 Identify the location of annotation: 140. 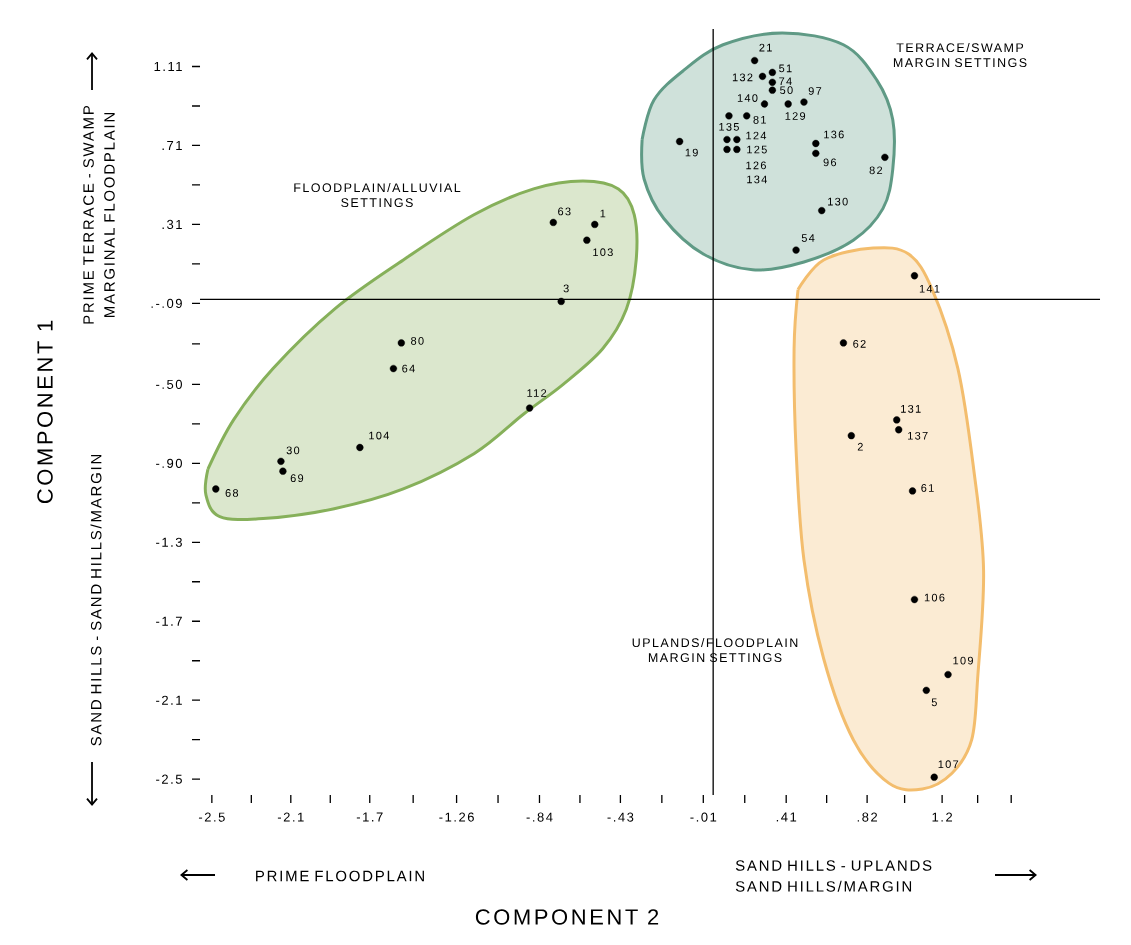
(747, 98).